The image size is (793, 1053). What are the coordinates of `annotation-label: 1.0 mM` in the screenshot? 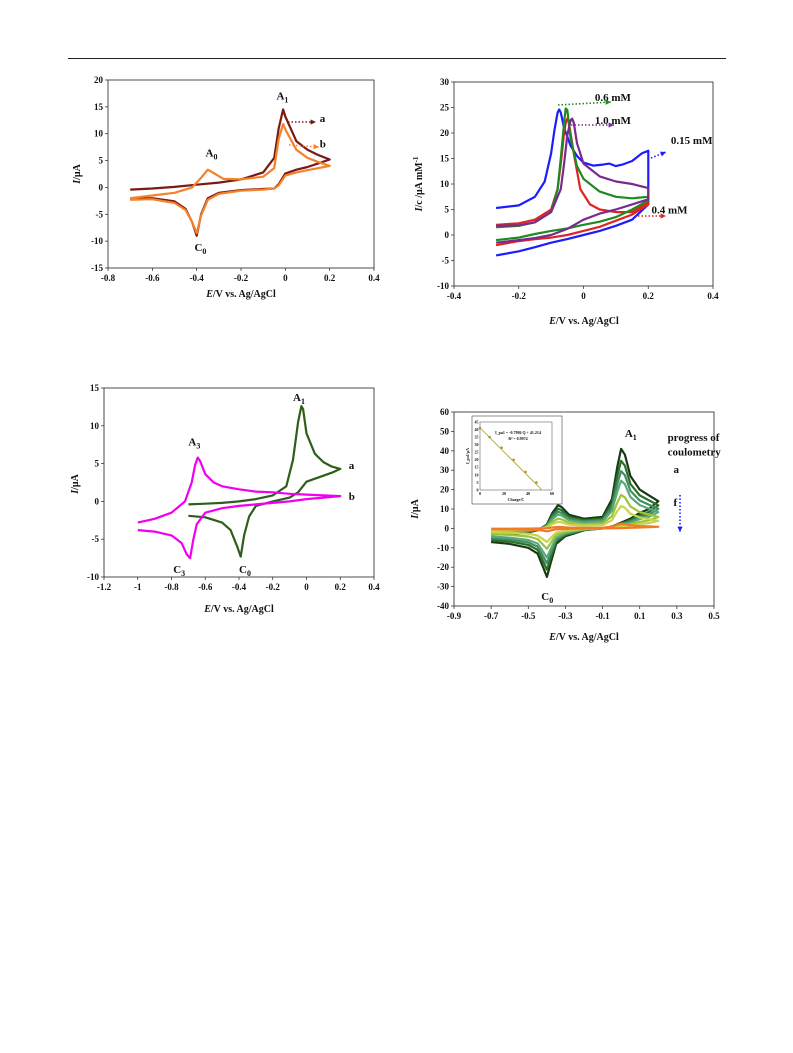 It's located at (613, 121).